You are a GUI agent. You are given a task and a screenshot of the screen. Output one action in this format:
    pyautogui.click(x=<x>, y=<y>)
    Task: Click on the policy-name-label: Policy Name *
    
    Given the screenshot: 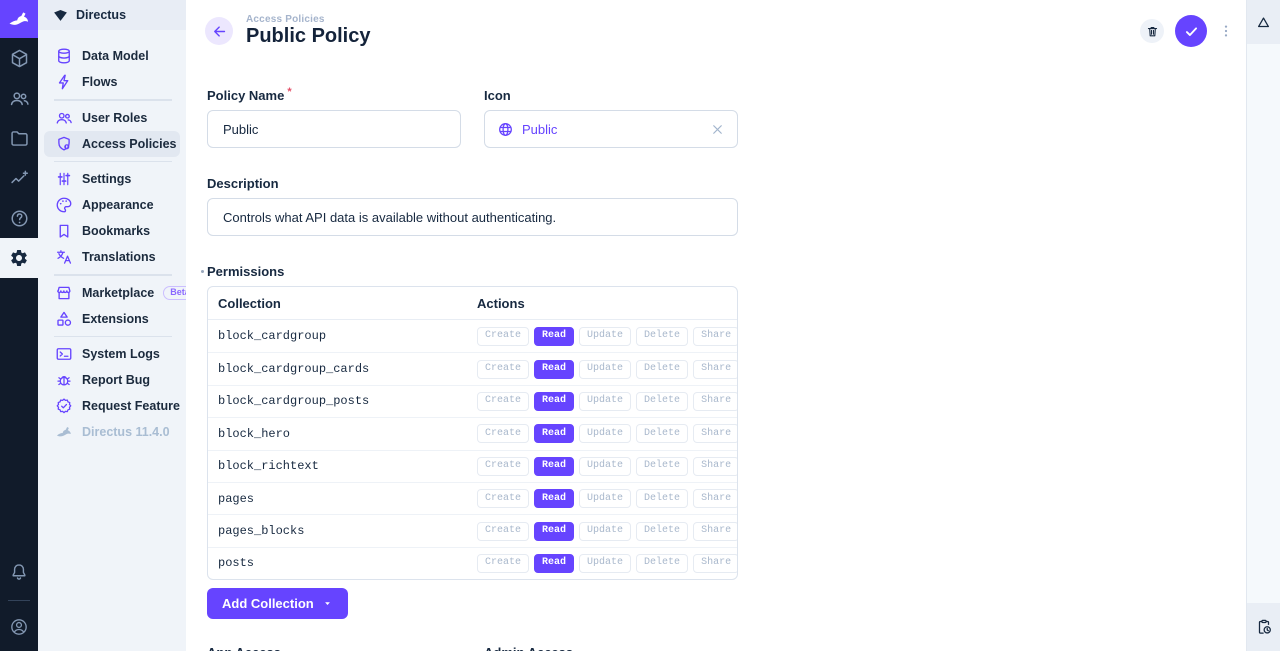 What is the action you would take?
    pyautogui.click(x=249, y=95)
    